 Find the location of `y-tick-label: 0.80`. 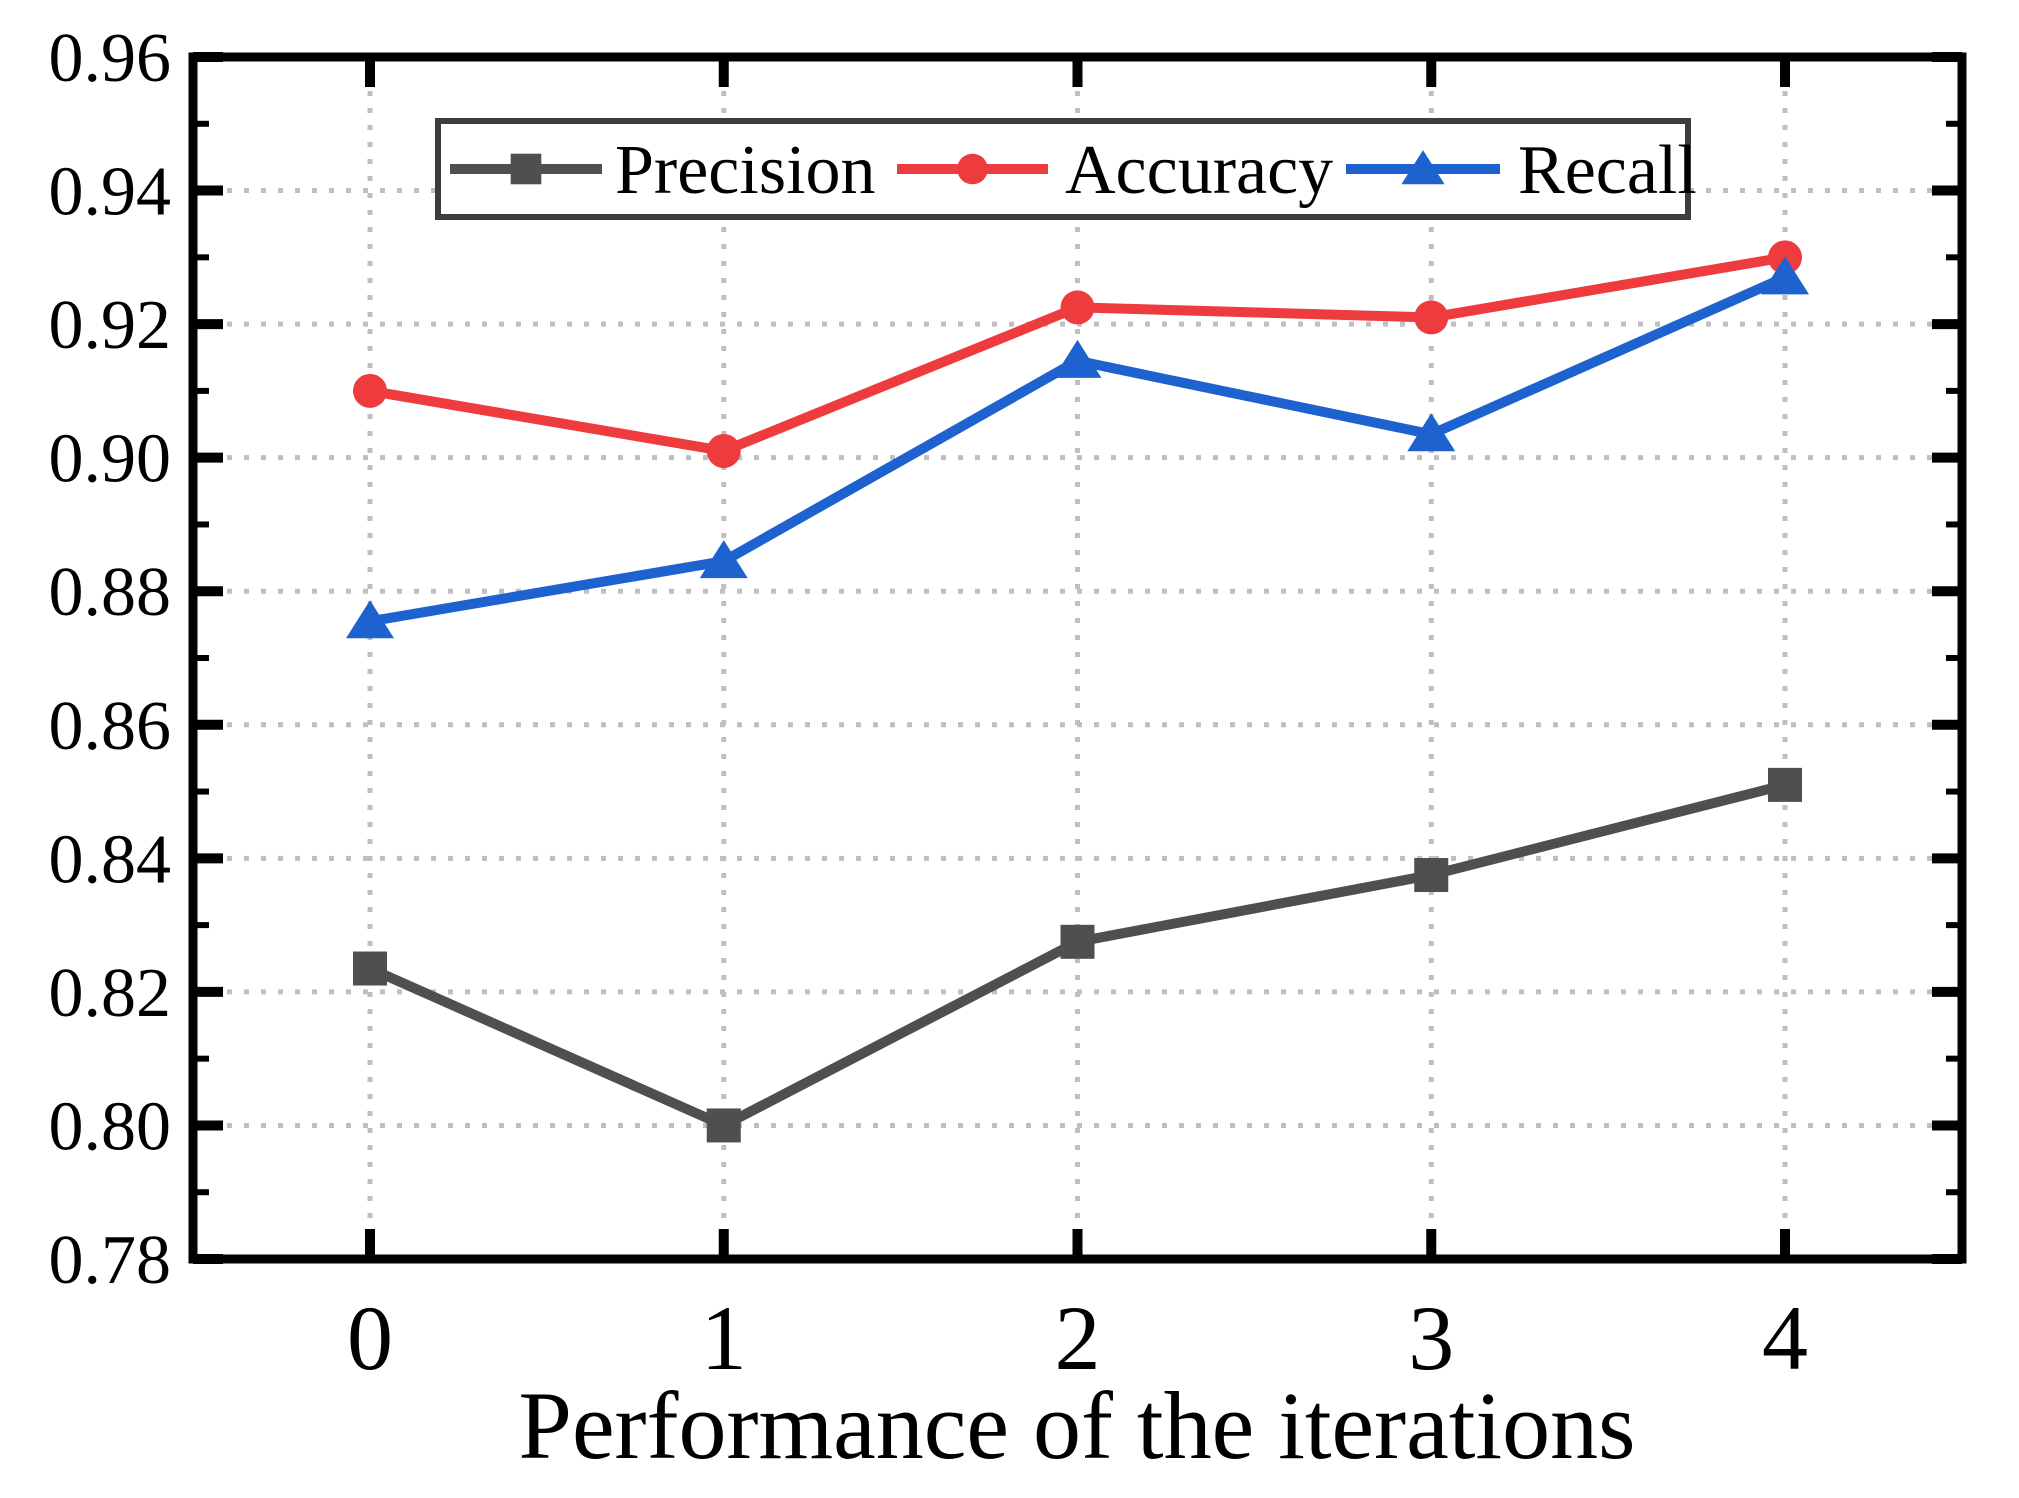

y-tick-label: 0.80 is located at coordinates (110, 1126).